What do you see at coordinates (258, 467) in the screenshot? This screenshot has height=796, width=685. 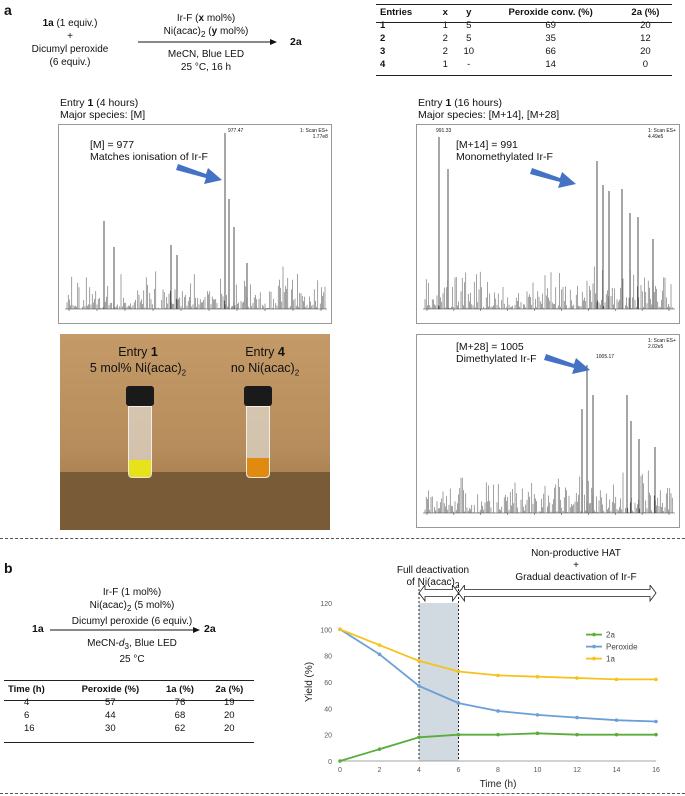 I see `vial-orange-solution` at bounding box center [258, 467].